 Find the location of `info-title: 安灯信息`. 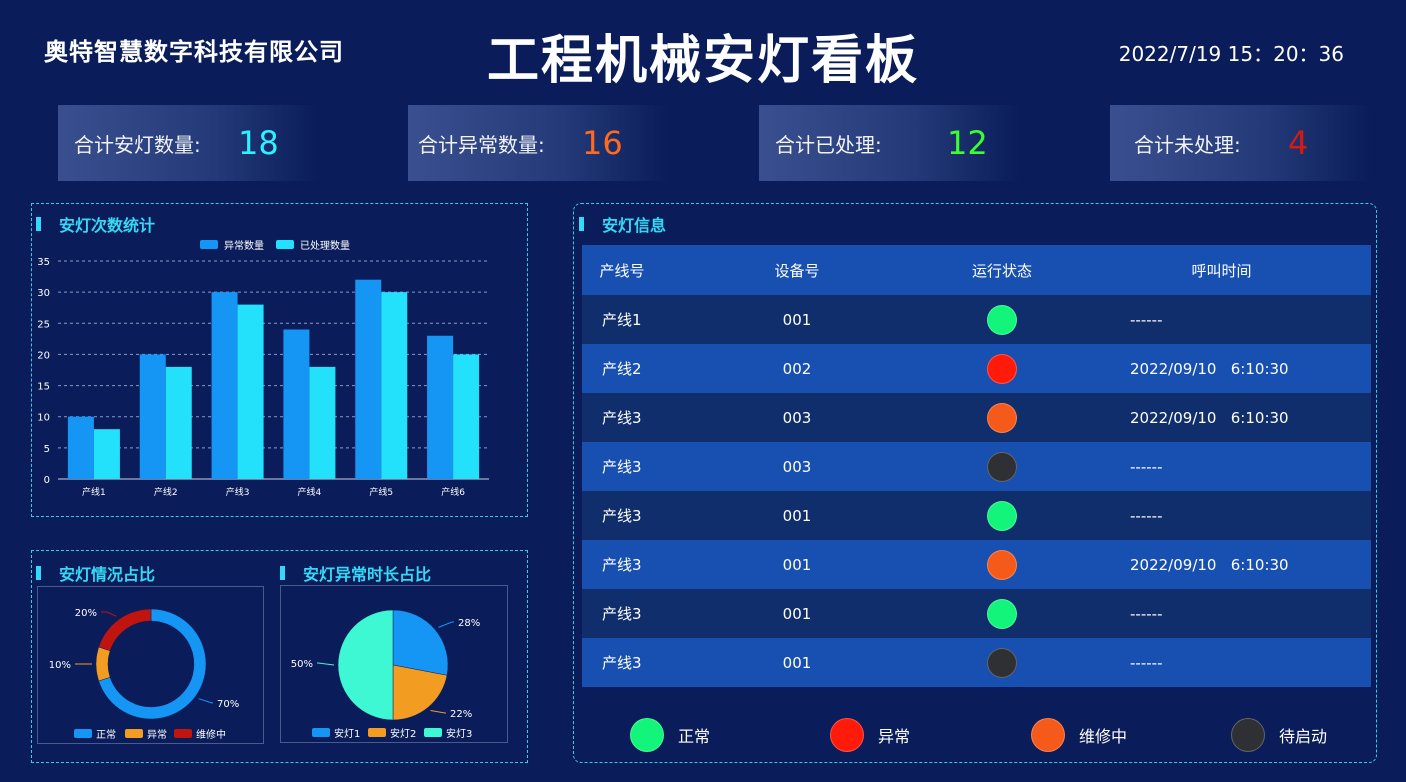

info-title: 安灯信息 is located at coordinates (622, 224).